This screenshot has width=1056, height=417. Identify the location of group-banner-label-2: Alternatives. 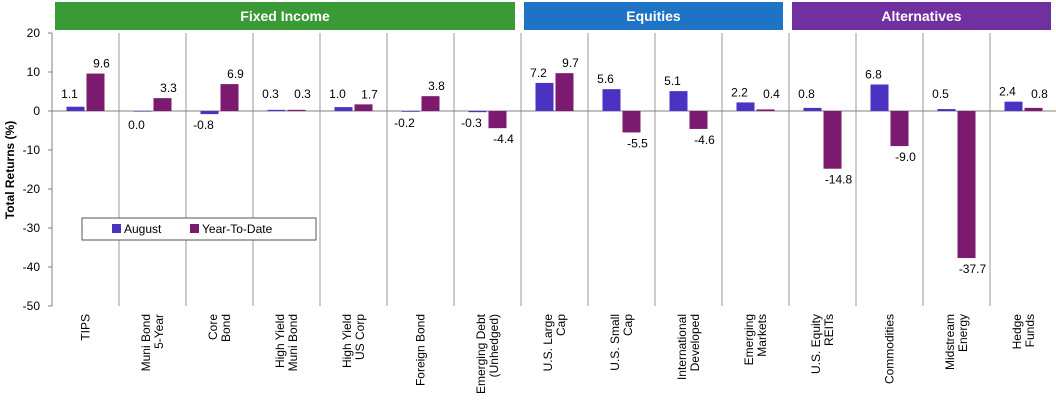
(921, 16).